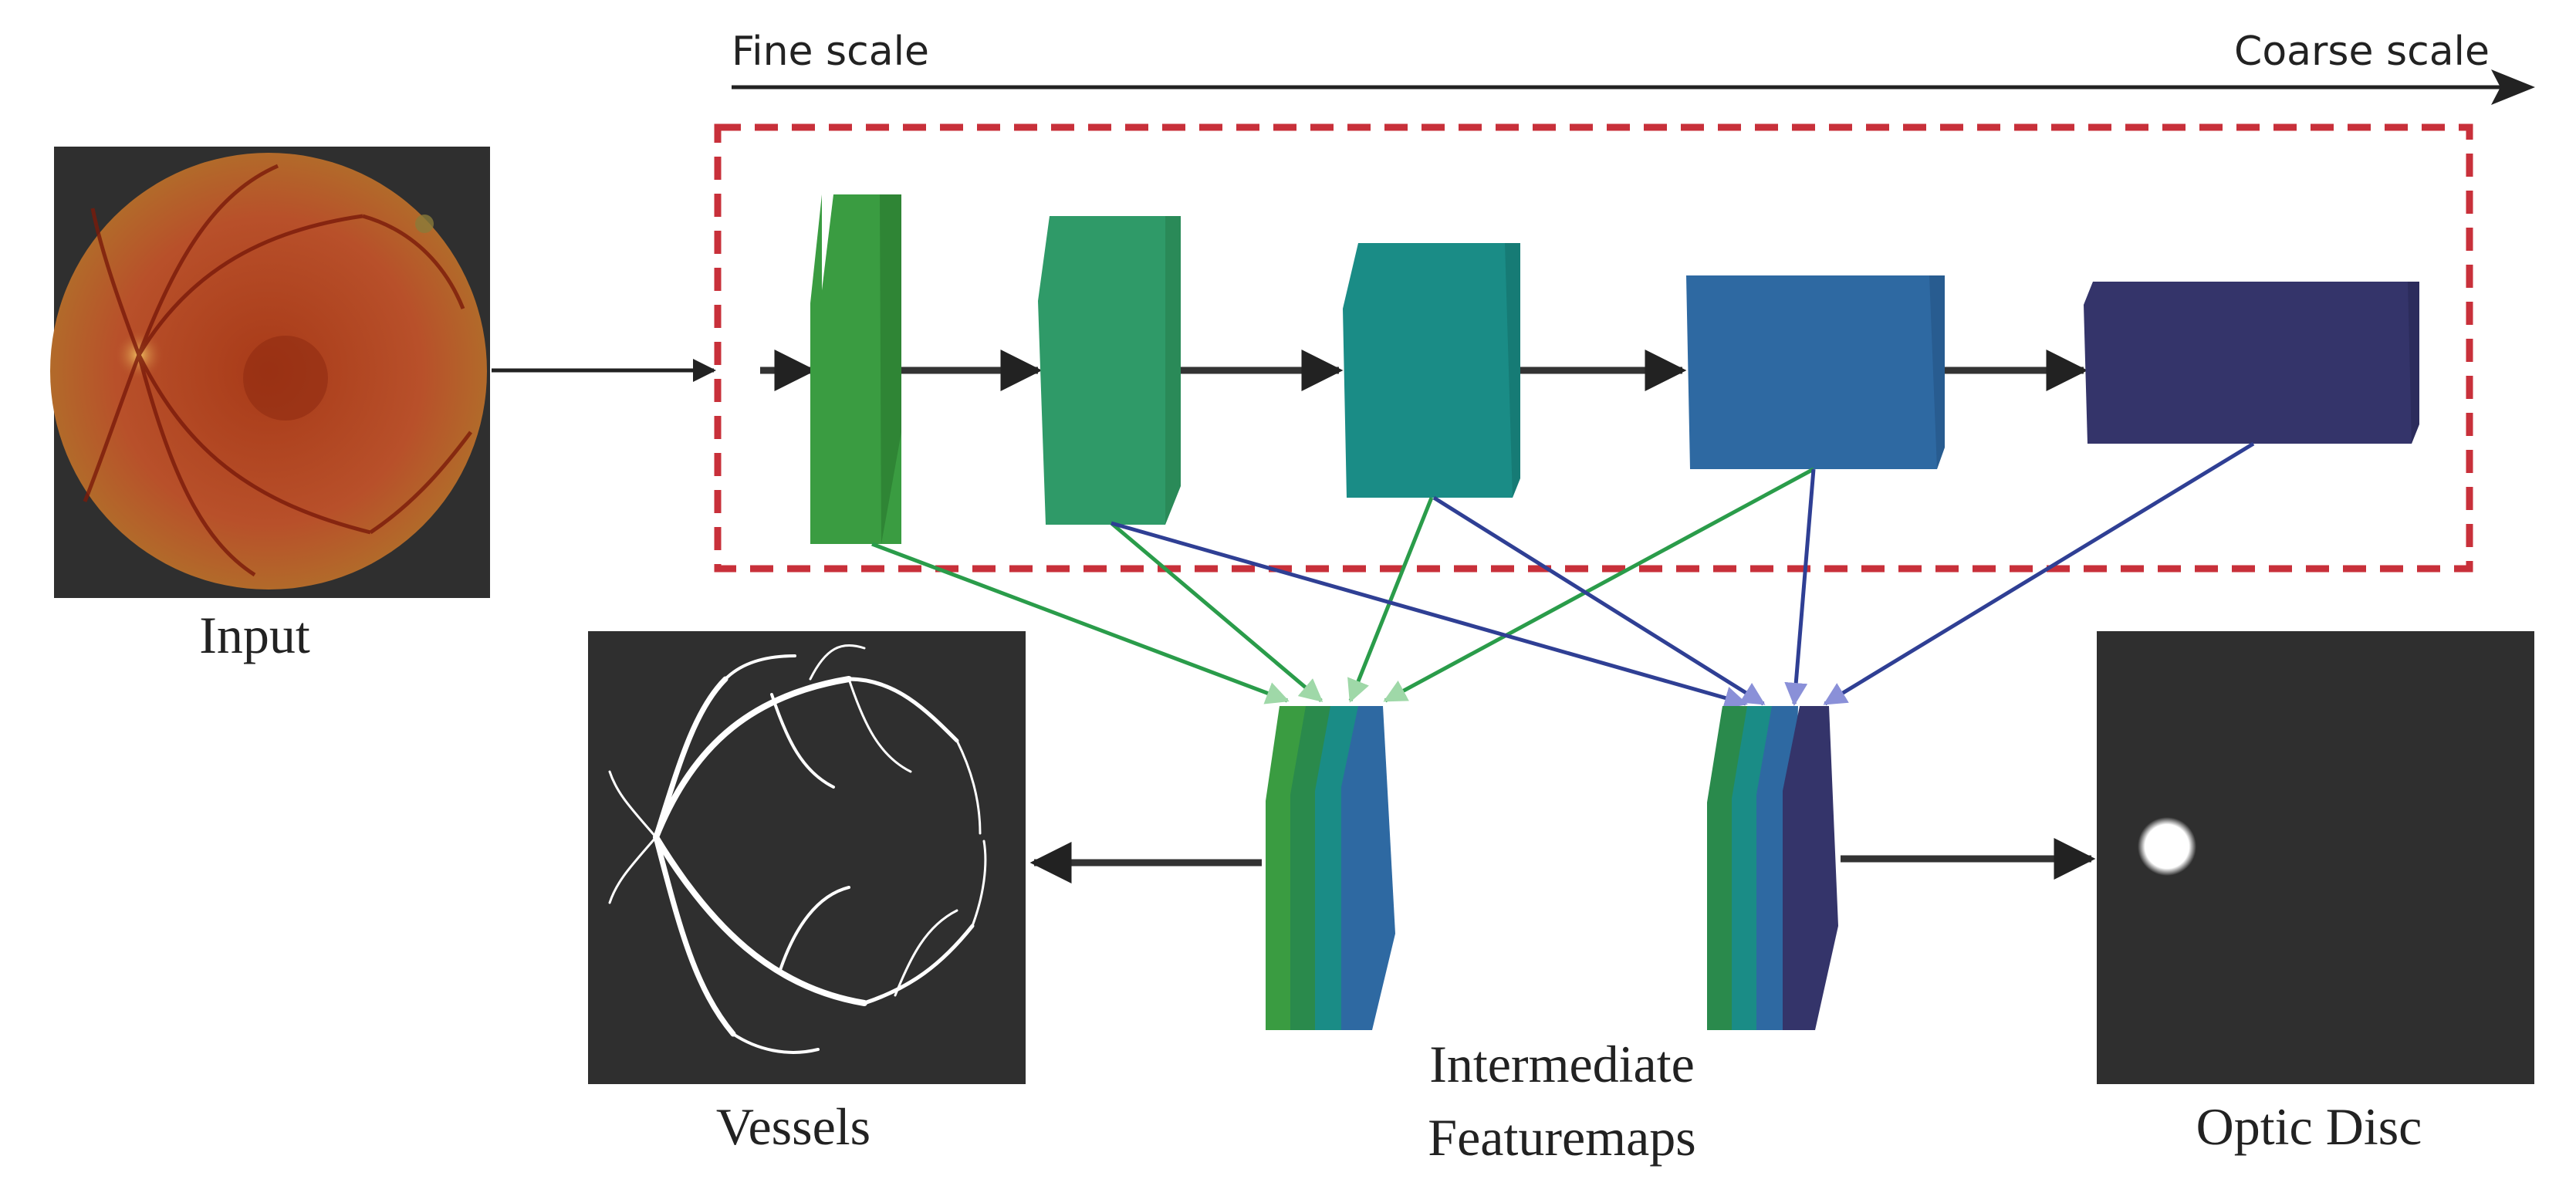 The width and height of the screenshot is (2576, 1196). Describe the element at coordinates (1561, 1137) in the screenshot. I see `featuremaps-label-line2: Featuremaps` at that location.